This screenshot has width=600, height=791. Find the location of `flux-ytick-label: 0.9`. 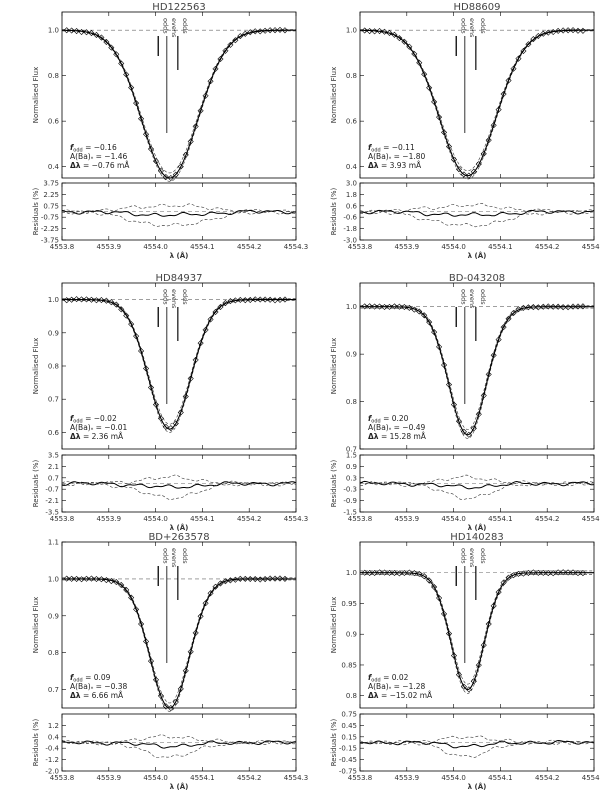

flux-ytick-label: 0.9 is located at coordinates (53, 616).